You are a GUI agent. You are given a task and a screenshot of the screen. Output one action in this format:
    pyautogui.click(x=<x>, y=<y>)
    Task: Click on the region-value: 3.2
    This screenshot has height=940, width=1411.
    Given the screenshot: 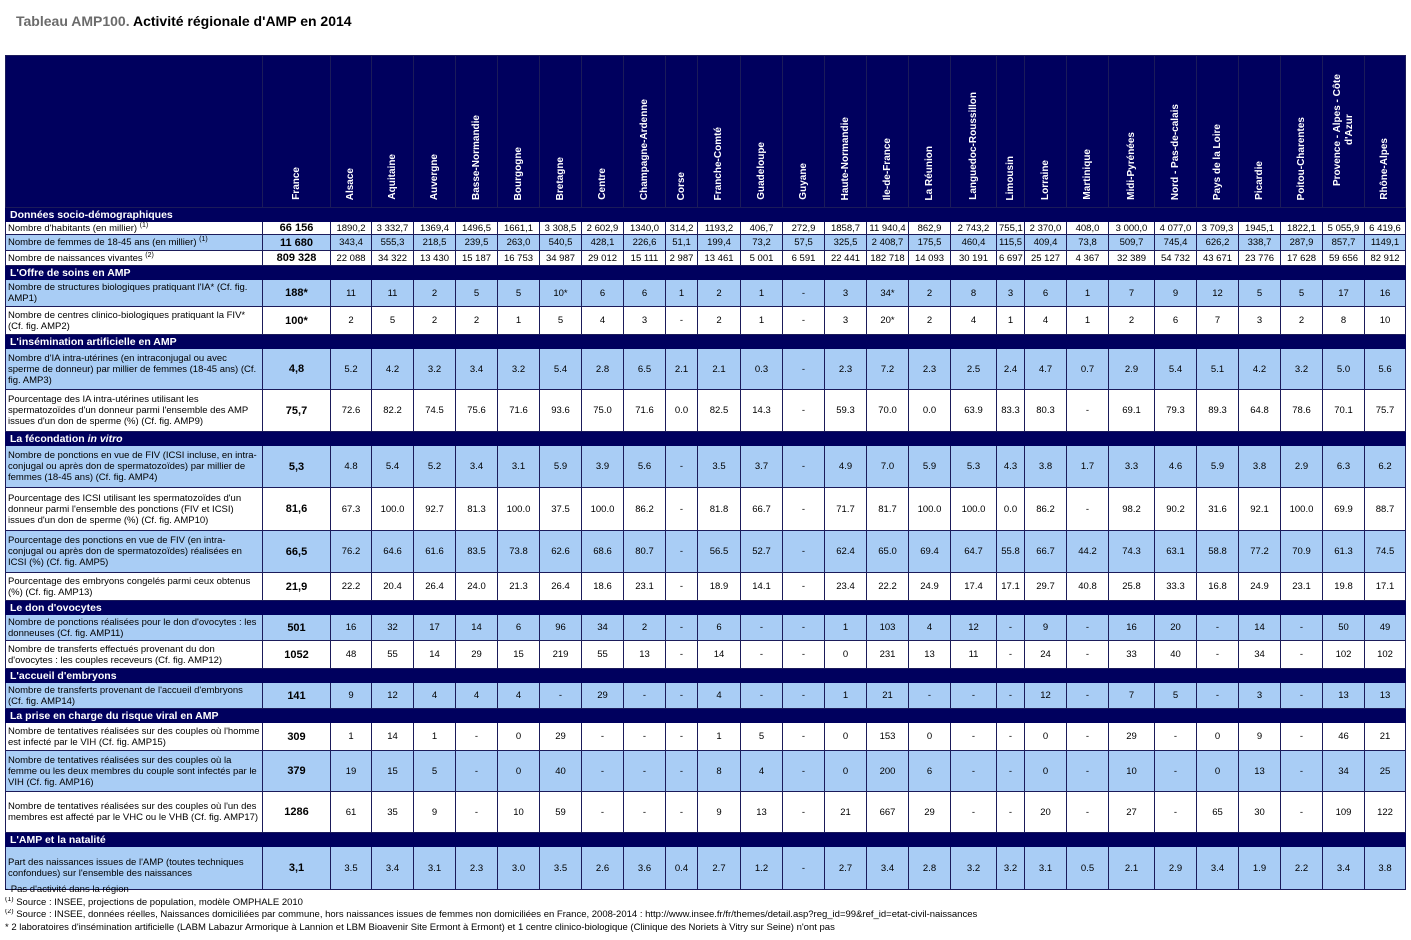 What is the action you would take?
    pyautogui.click(x=973, y=868)
    